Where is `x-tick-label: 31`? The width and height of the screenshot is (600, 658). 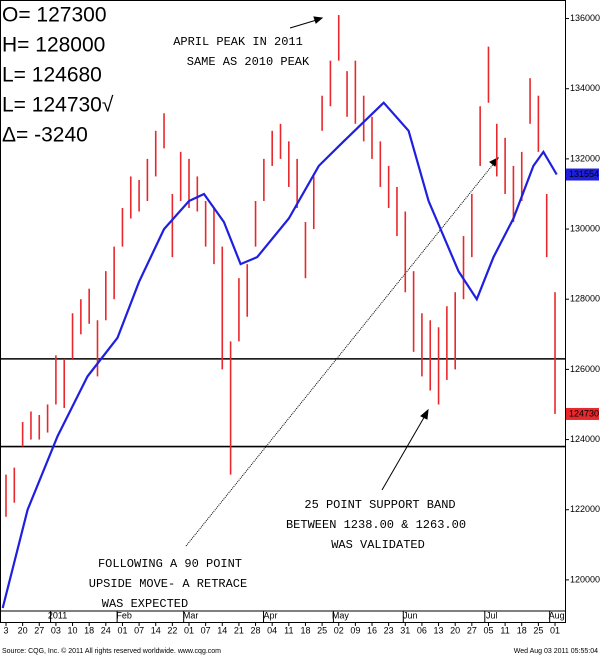
x-tick-label: 31 is located at coordinates (405, 630).